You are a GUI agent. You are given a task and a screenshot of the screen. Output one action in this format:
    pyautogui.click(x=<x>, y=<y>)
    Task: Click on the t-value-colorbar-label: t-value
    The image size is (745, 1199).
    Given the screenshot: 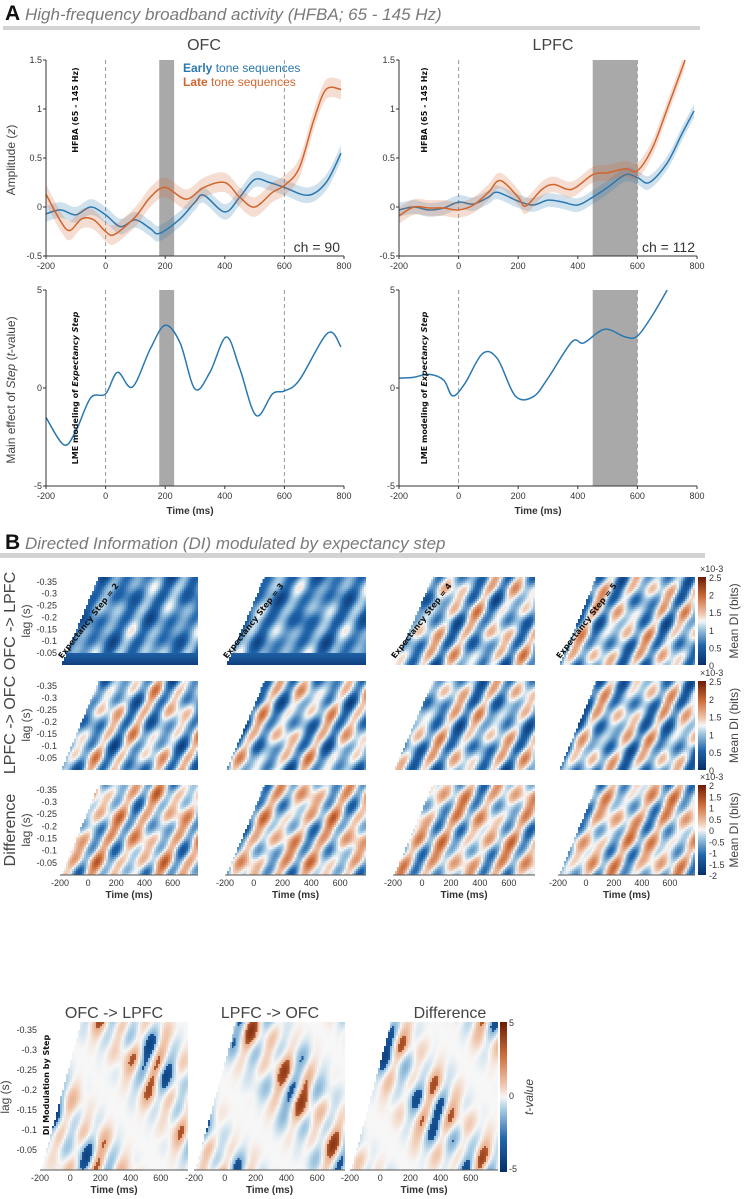 What is the action you would take?
    pyautogui.click(x=529, y=1097)
    